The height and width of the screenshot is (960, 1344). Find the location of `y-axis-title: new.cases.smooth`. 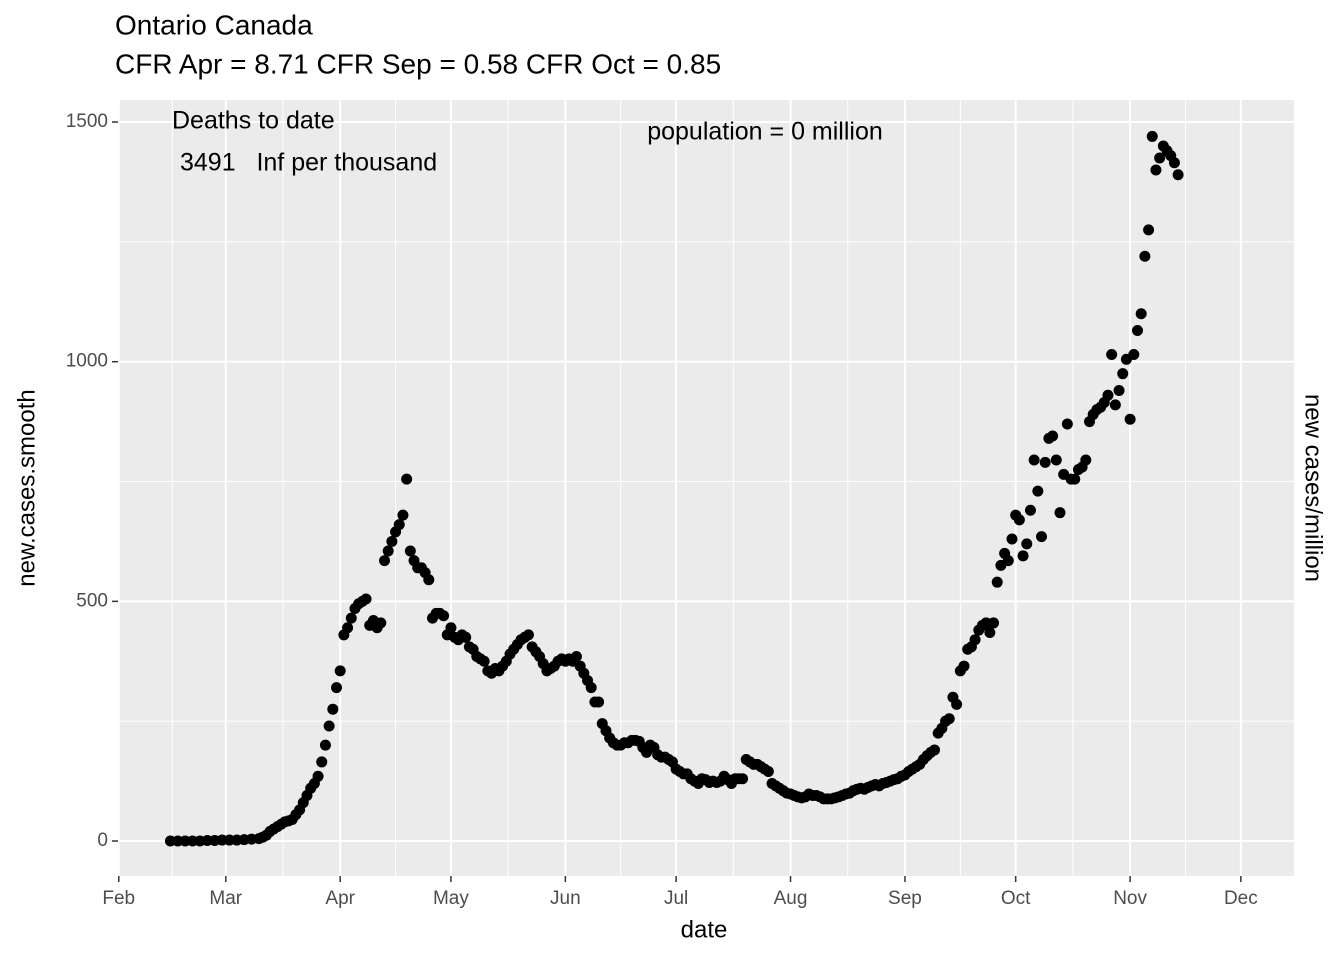

y-axis-title: new.cases.smooth is located at coordinates (26, 487).